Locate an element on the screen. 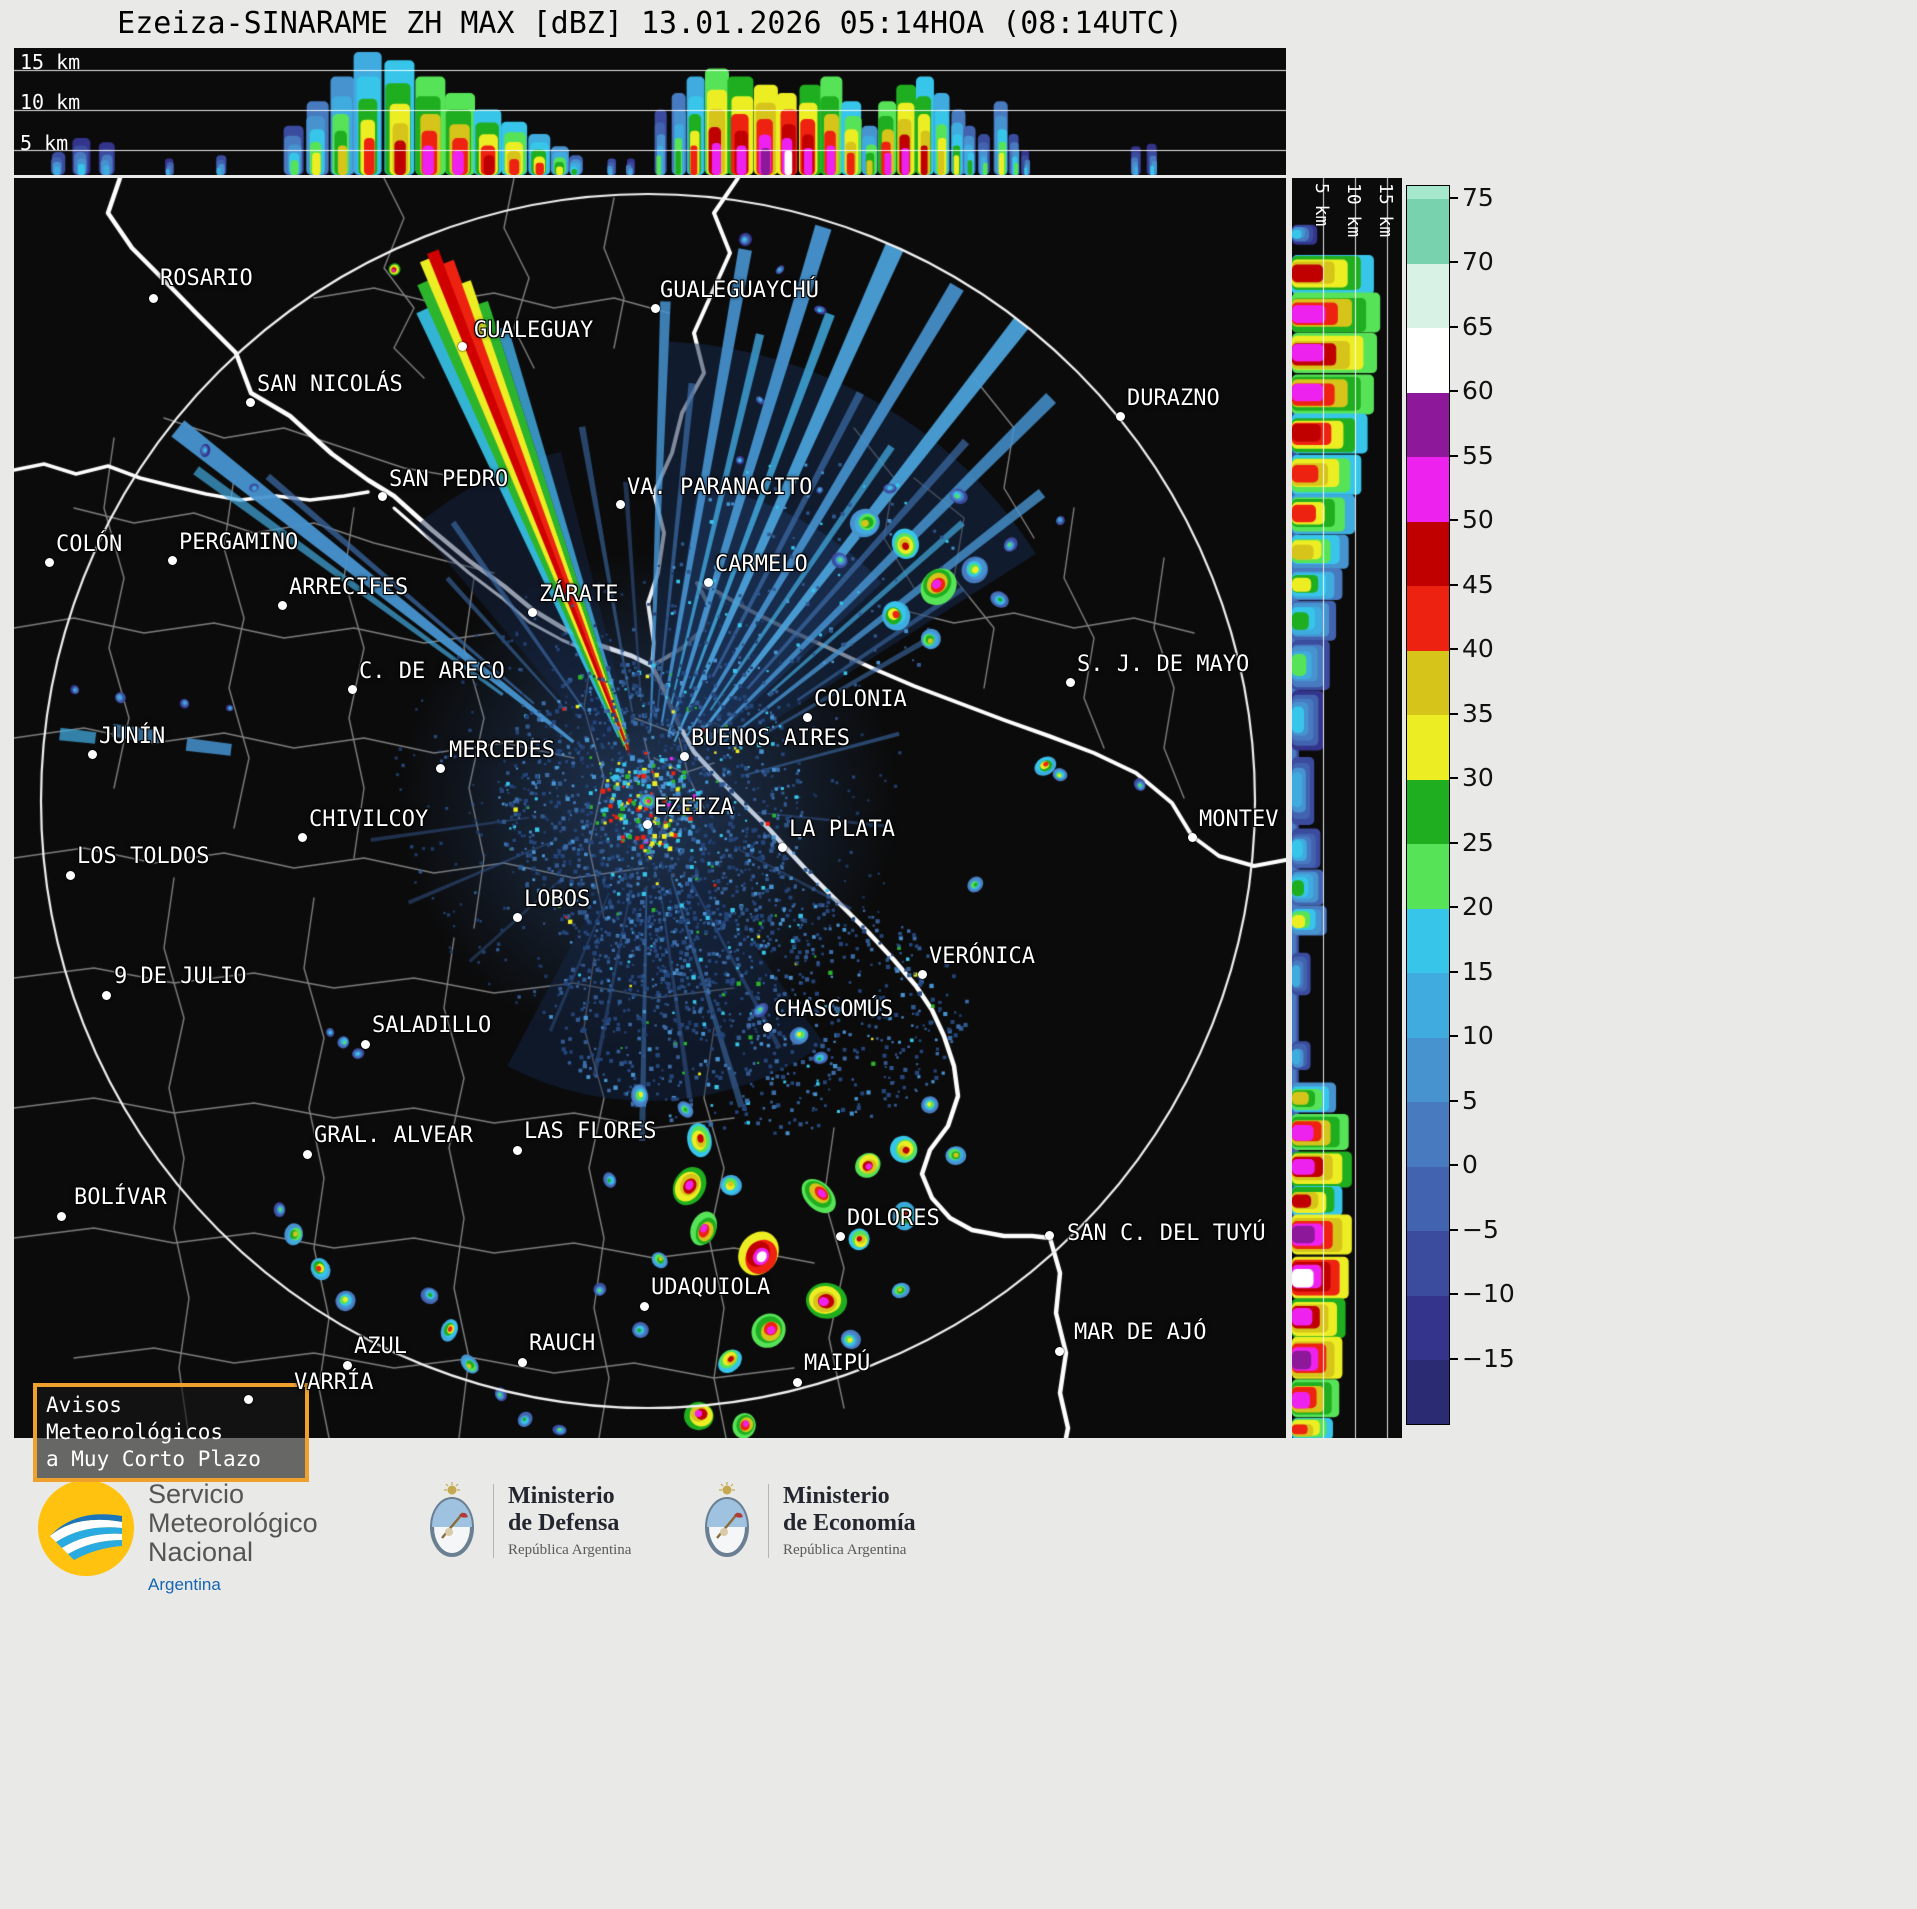 This screenshot has height=1909, width=1917. city-dot-jun-n is located at coordinates (92, 754).